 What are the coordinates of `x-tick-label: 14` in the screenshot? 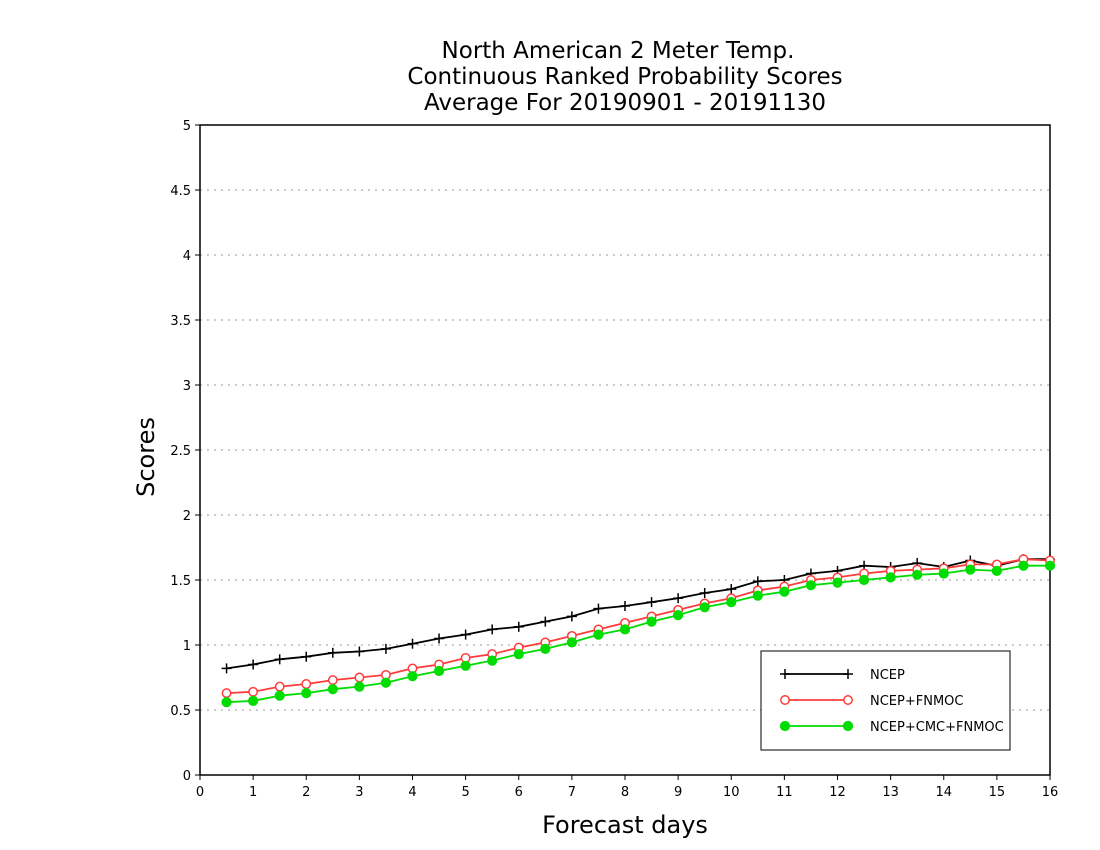 It's located at (943, 792).